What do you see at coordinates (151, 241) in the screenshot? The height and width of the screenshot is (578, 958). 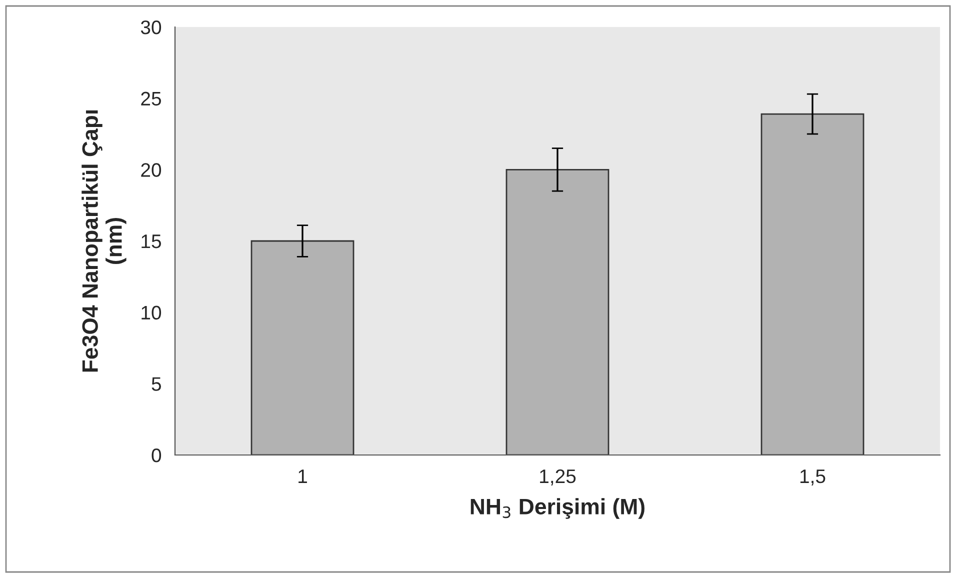 I see `y-tick-label: 15` at bounding box center [151, 241].